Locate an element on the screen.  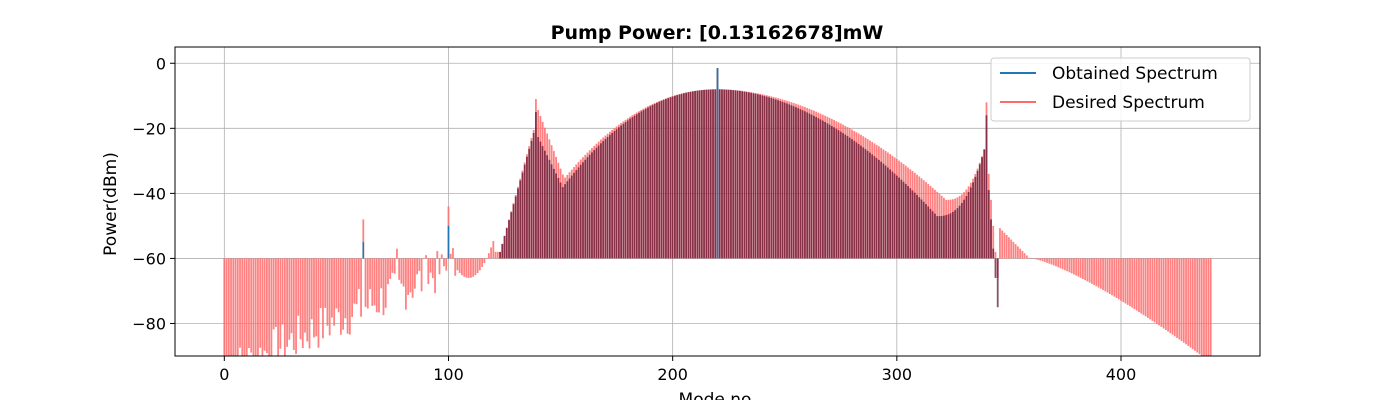
y-tick-label: −20 is located at coordinates (149, 128).